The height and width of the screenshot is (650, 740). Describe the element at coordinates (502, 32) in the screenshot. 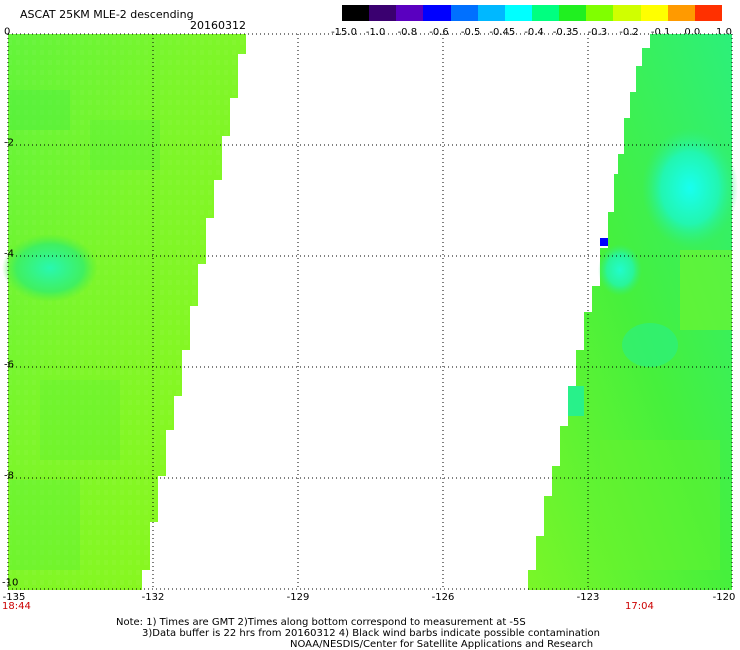

I see `colorbar-label: -0.45` at that location.